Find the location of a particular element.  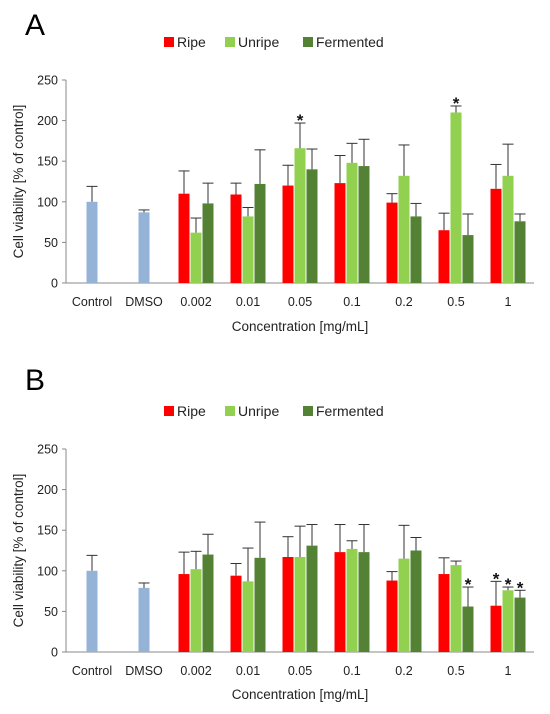

panel-label-a: A is located at coordinates (35, 25).